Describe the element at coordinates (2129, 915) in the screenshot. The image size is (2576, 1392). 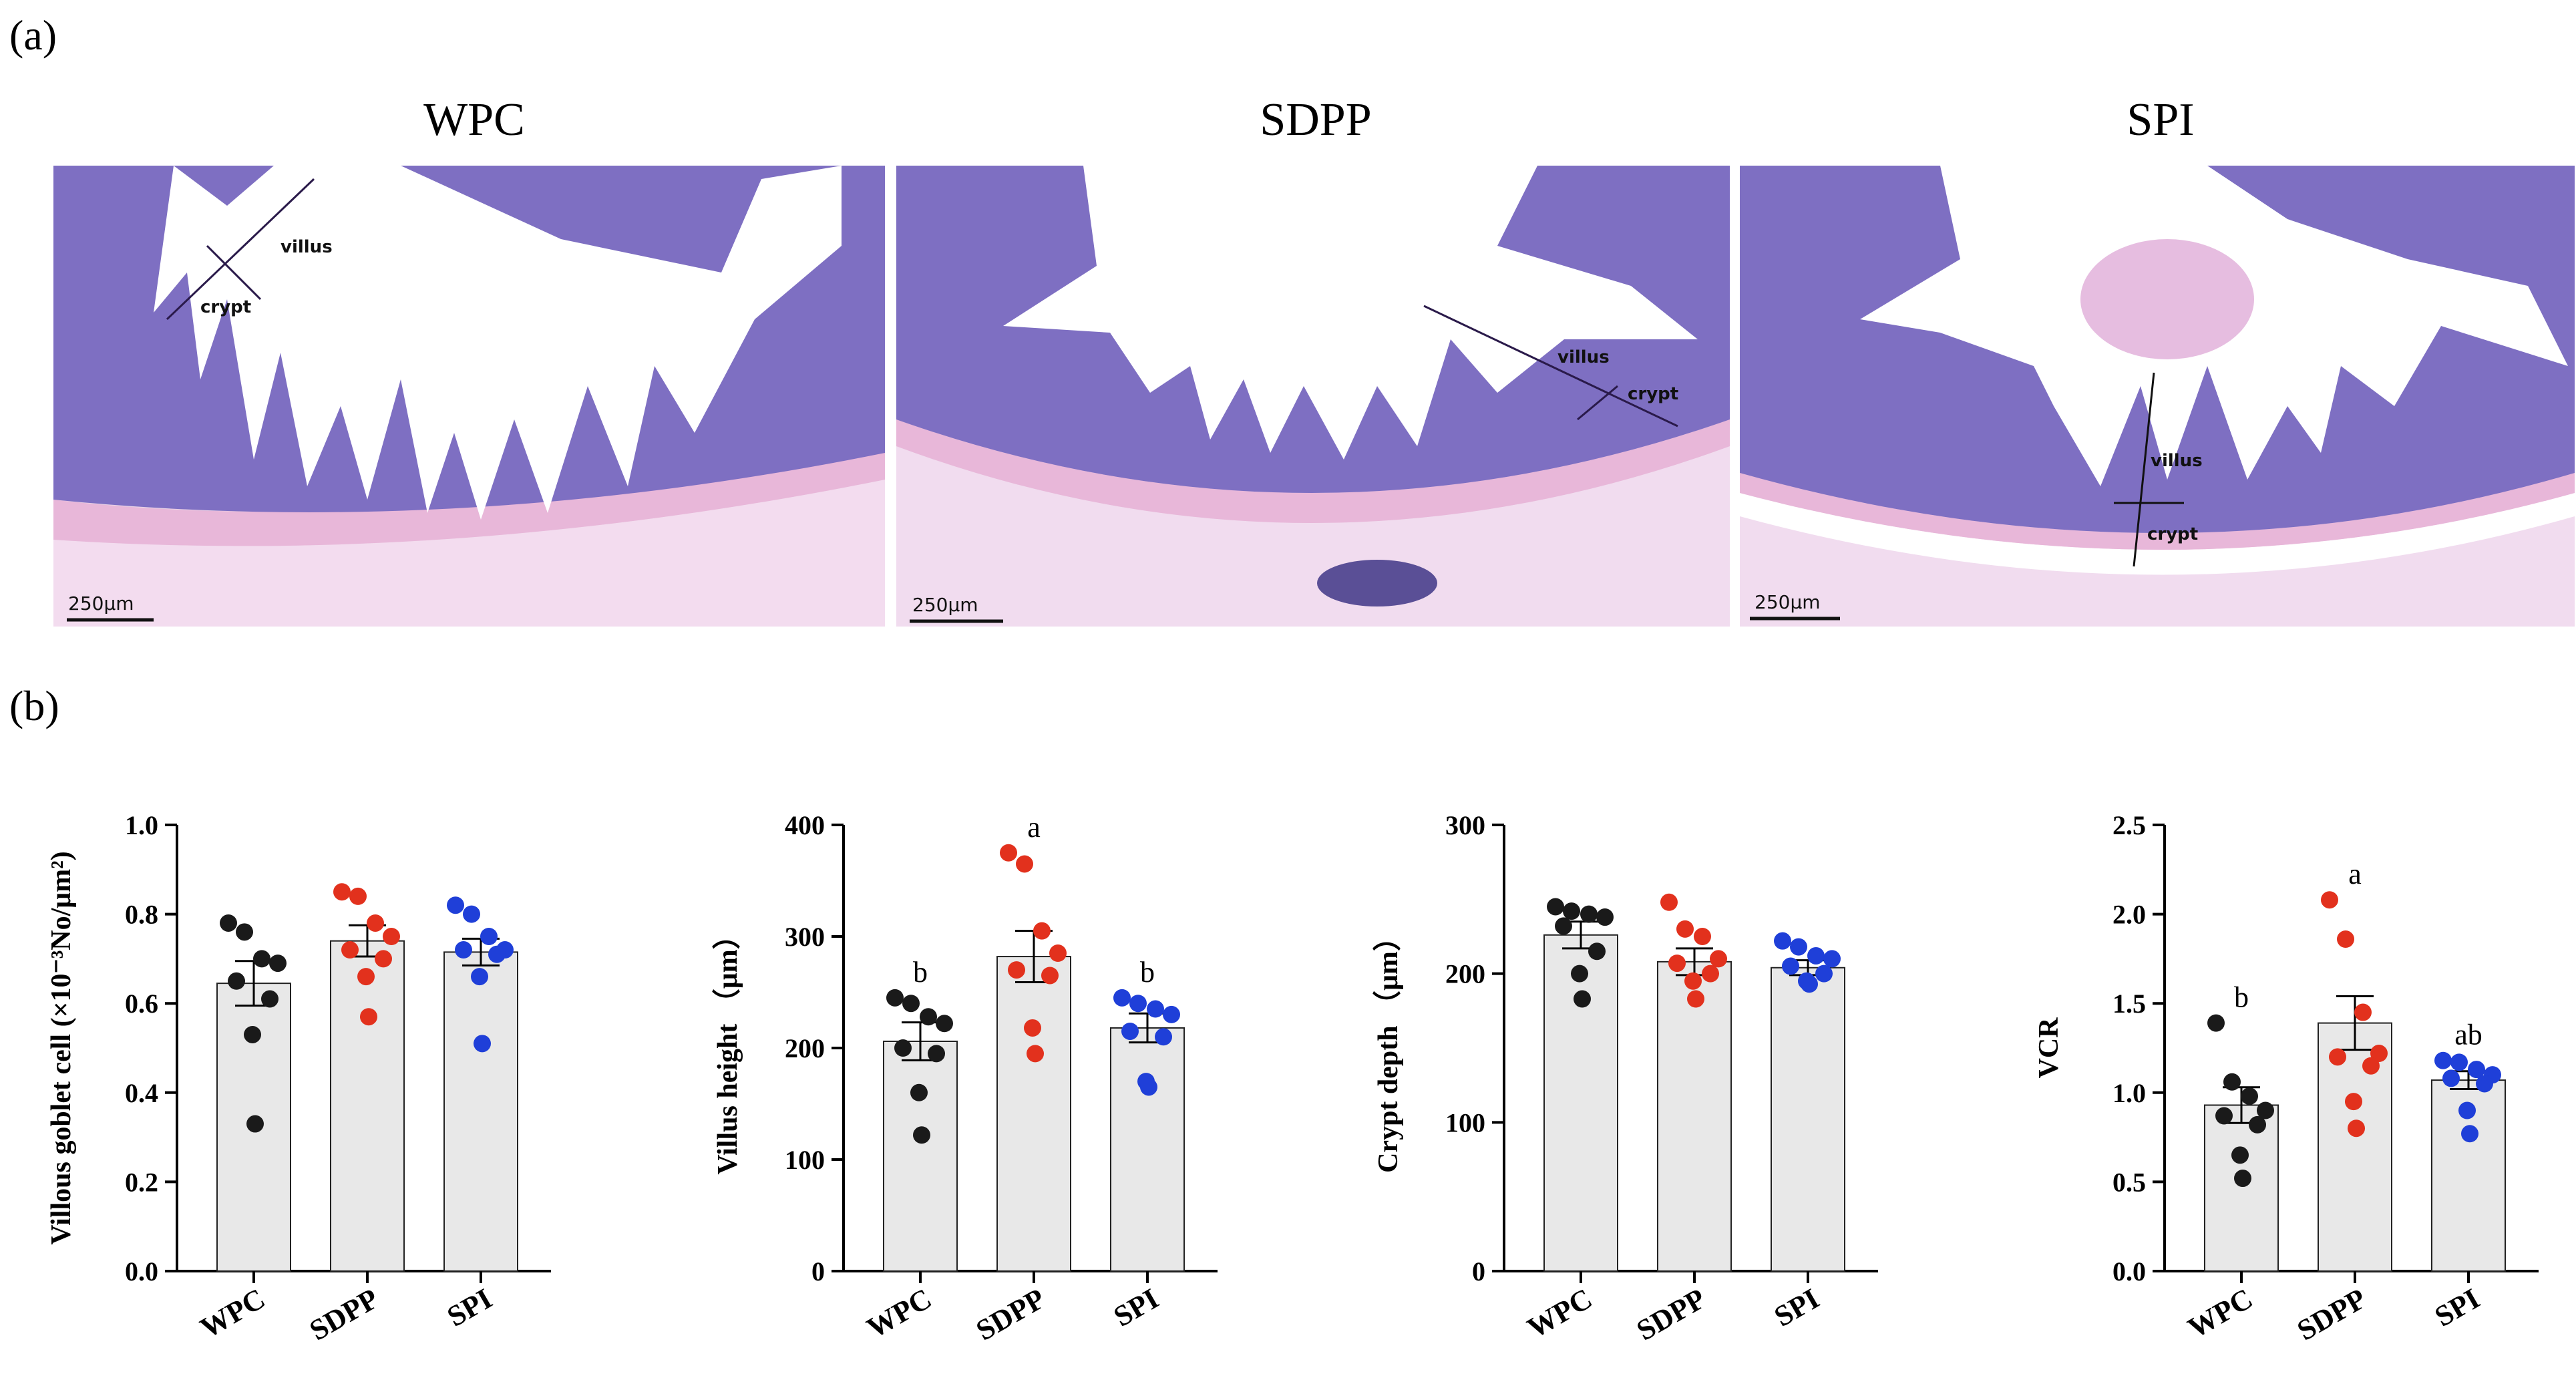
I see `y-tick-label: 2.0` at that location.